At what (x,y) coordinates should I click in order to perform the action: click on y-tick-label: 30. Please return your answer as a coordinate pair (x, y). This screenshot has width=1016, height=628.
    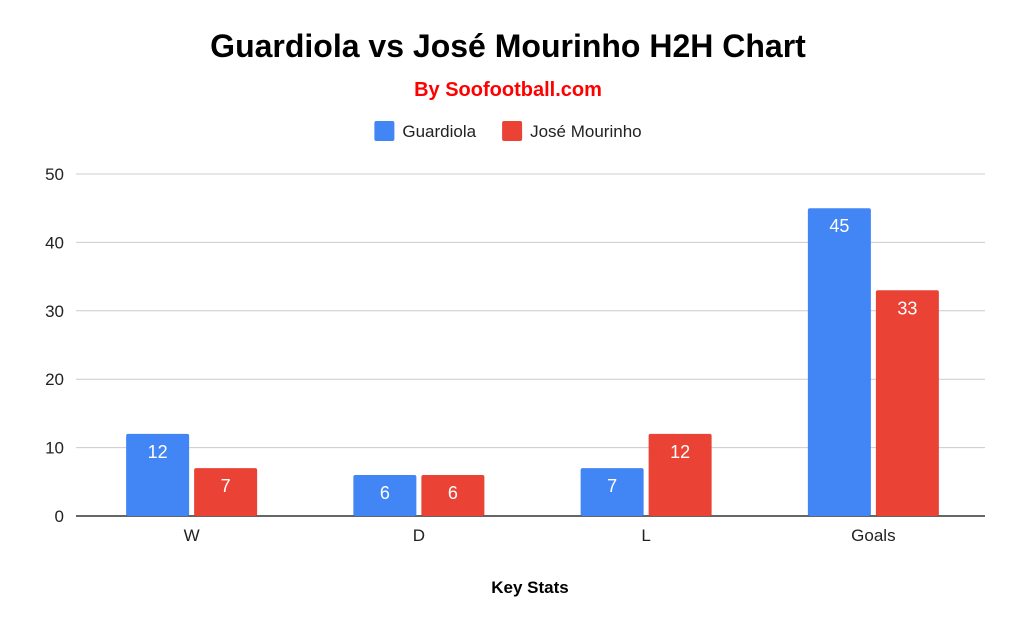
    Looking at the image, I should click on (54, 311).